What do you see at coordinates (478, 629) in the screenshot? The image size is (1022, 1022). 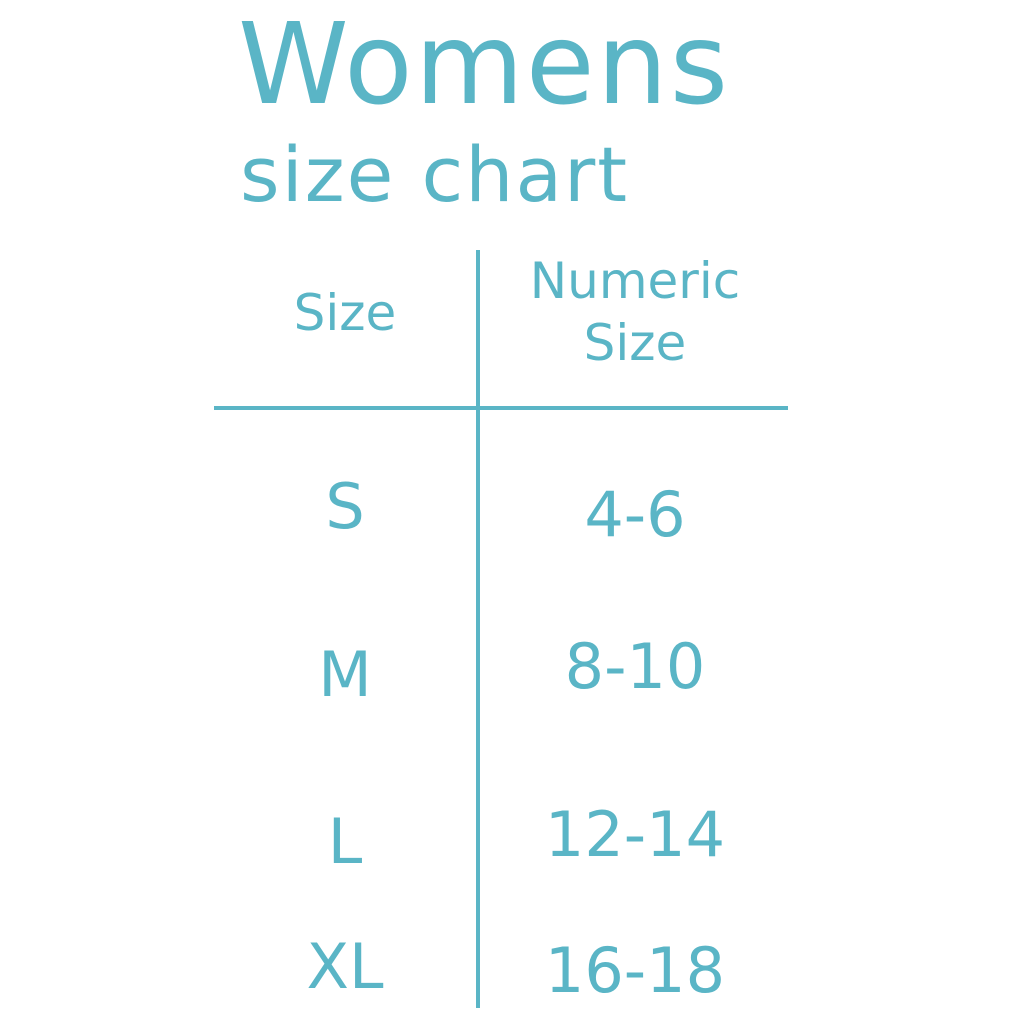 I see `column-divider` at bounding box center [478, 629].